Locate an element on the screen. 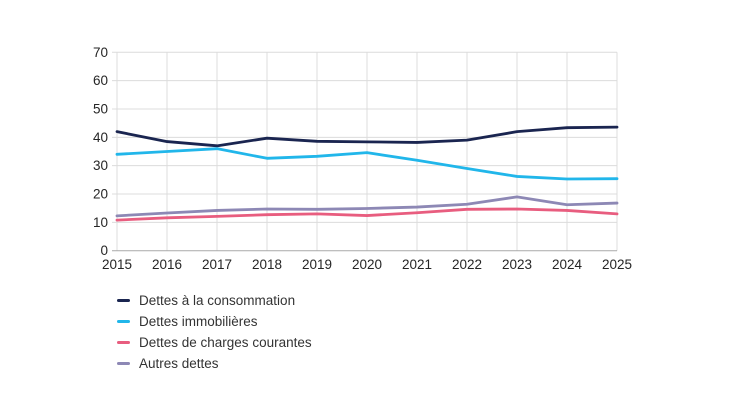  x-tick-label: 2015 is located at coordinates (117, 264).